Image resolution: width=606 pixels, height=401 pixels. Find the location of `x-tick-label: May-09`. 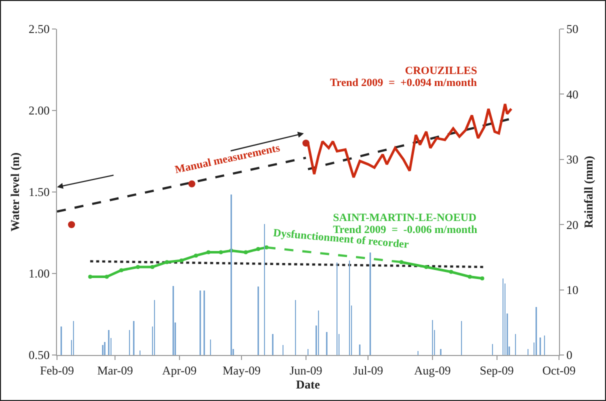

x-tick-label: May-09 is located at coordinates (241, 370).